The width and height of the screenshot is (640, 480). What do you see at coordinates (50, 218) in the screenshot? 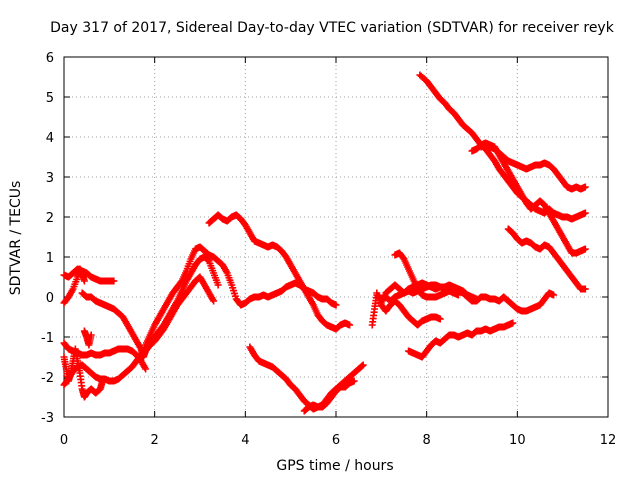
I see `y-tick-label: 2` at bounding box center [50, 218].